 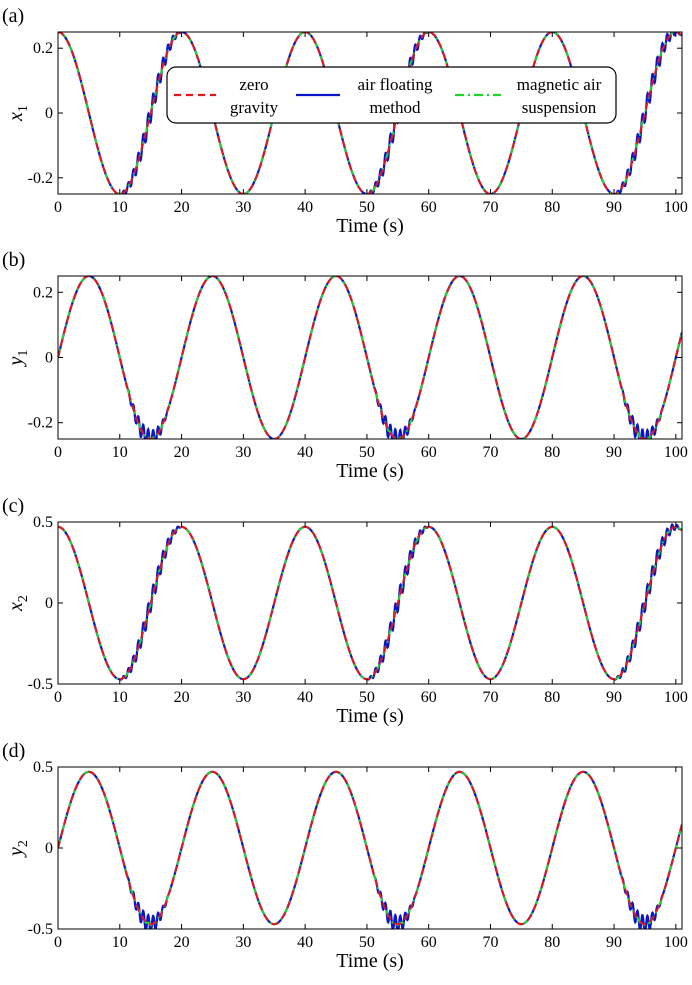 What do you see at coordinates (254, 107) in the screenshot?
I see `legend-label-1-line2: gravity` at bounding box center [254, 107].